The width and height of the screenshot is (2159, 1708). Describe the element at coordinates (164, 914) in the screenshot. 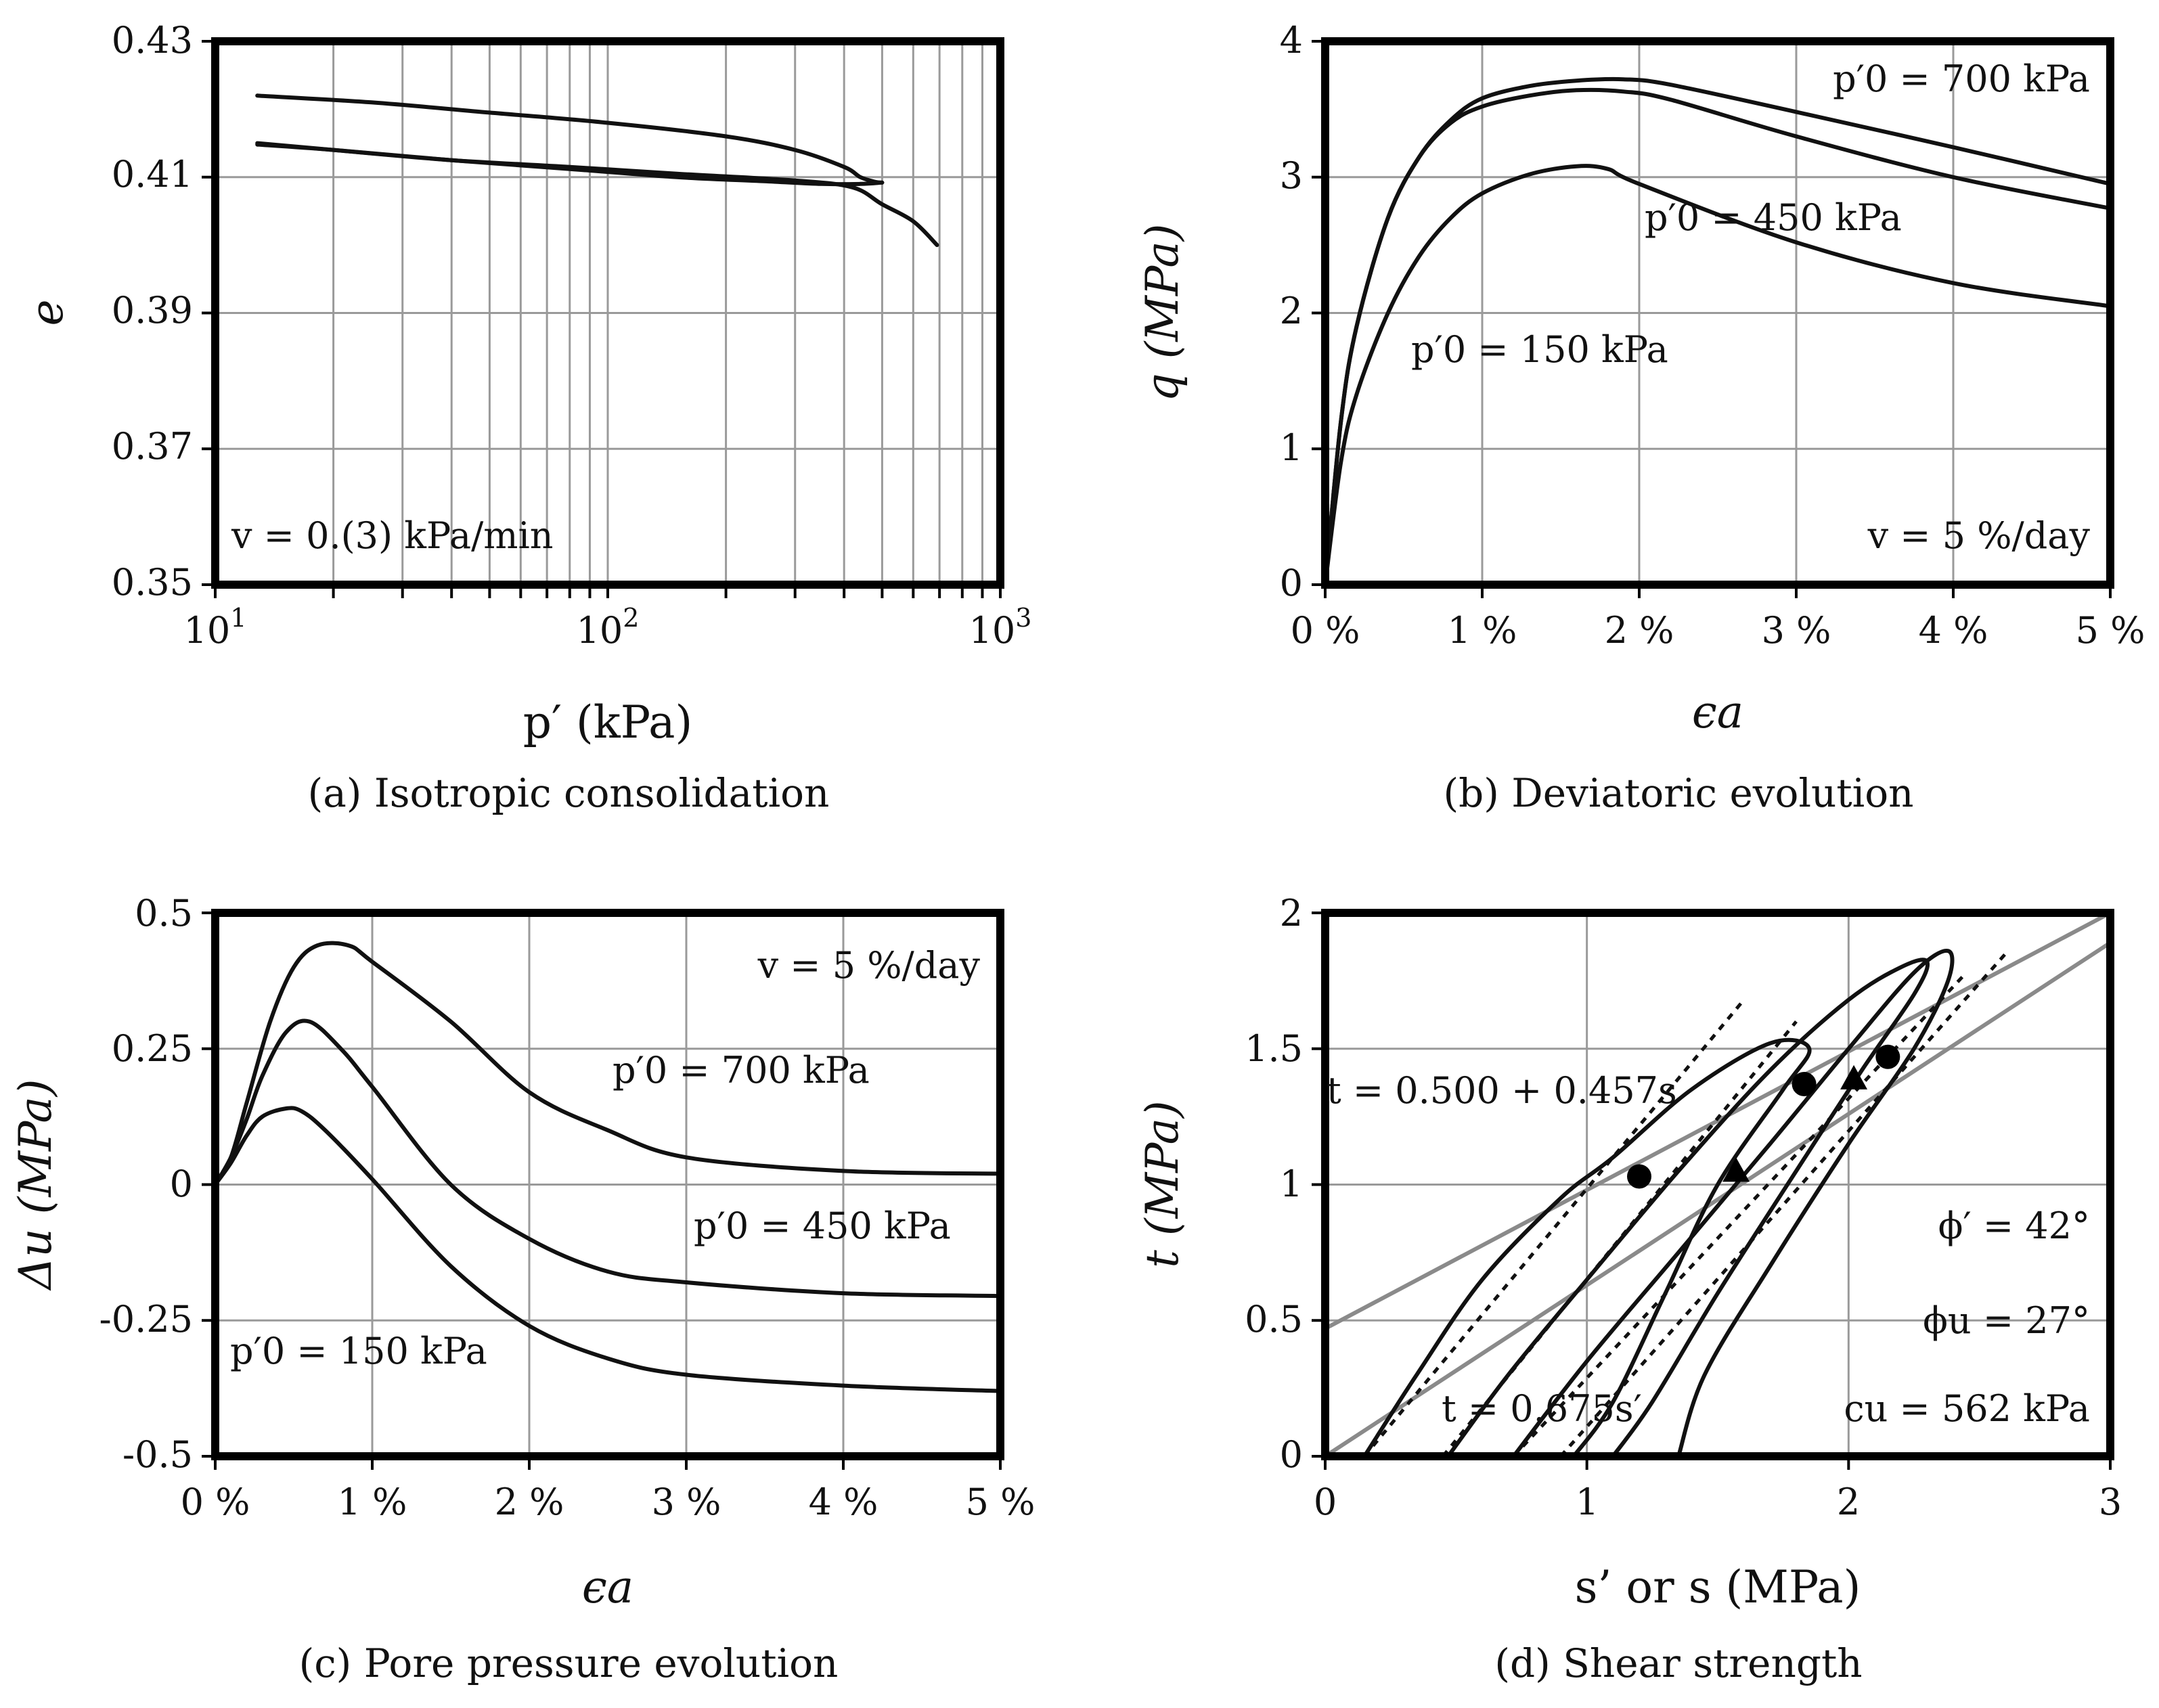

I see `c-ytick-4: 0.5` at that location.